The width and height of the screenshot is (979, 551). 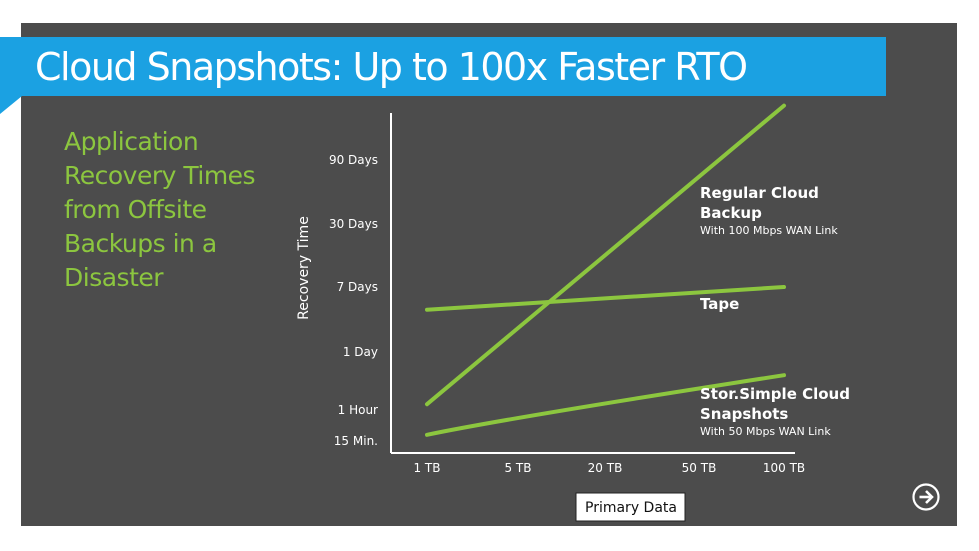 I want to click on slide-title: Cloud Snapshots: Up to 100x Faster RTO, so click(x=391, y=67).